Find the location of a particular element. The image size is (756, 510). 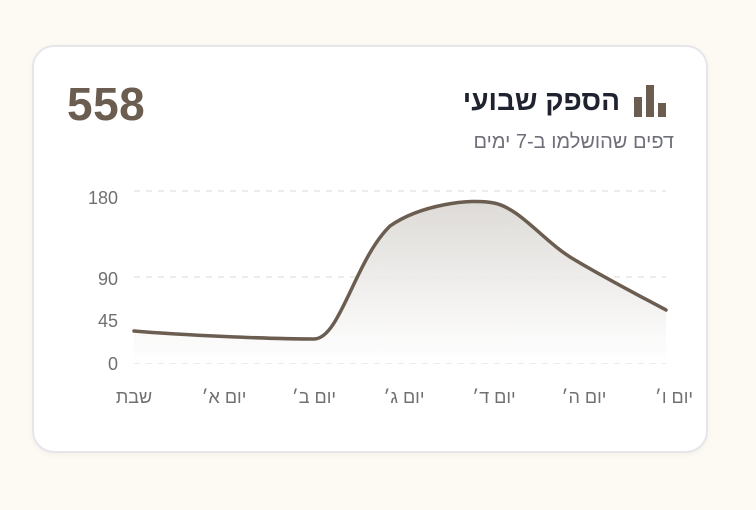

x-tick: יום ב׳ is located at coordinates (314, 397).